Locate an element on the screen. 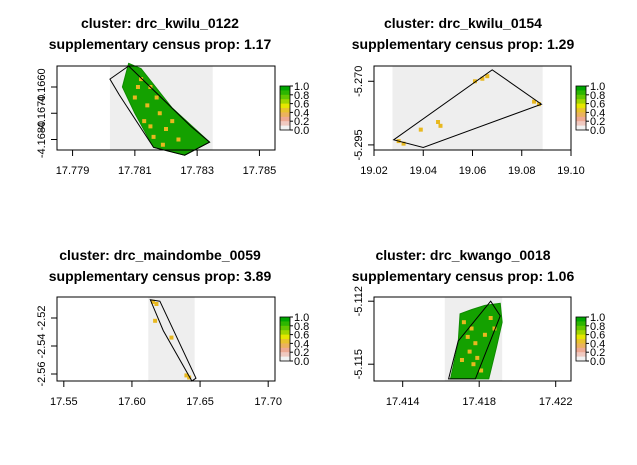 The height and width of the screenshot is (465, 637). x-tick-label: 17.70 is located at coordinates (268, 402).